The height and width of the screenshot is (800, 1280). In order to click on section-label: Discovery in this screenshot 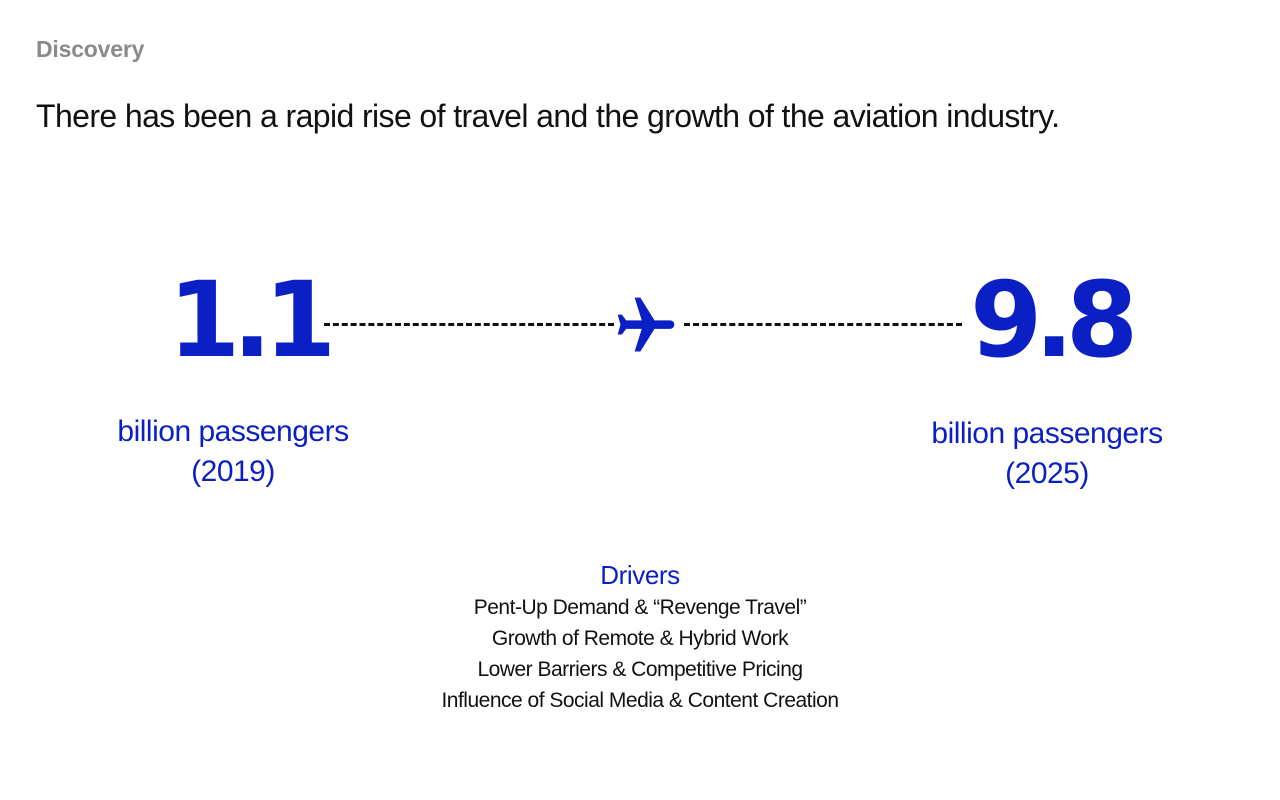, I will do `click(90, 49)`.